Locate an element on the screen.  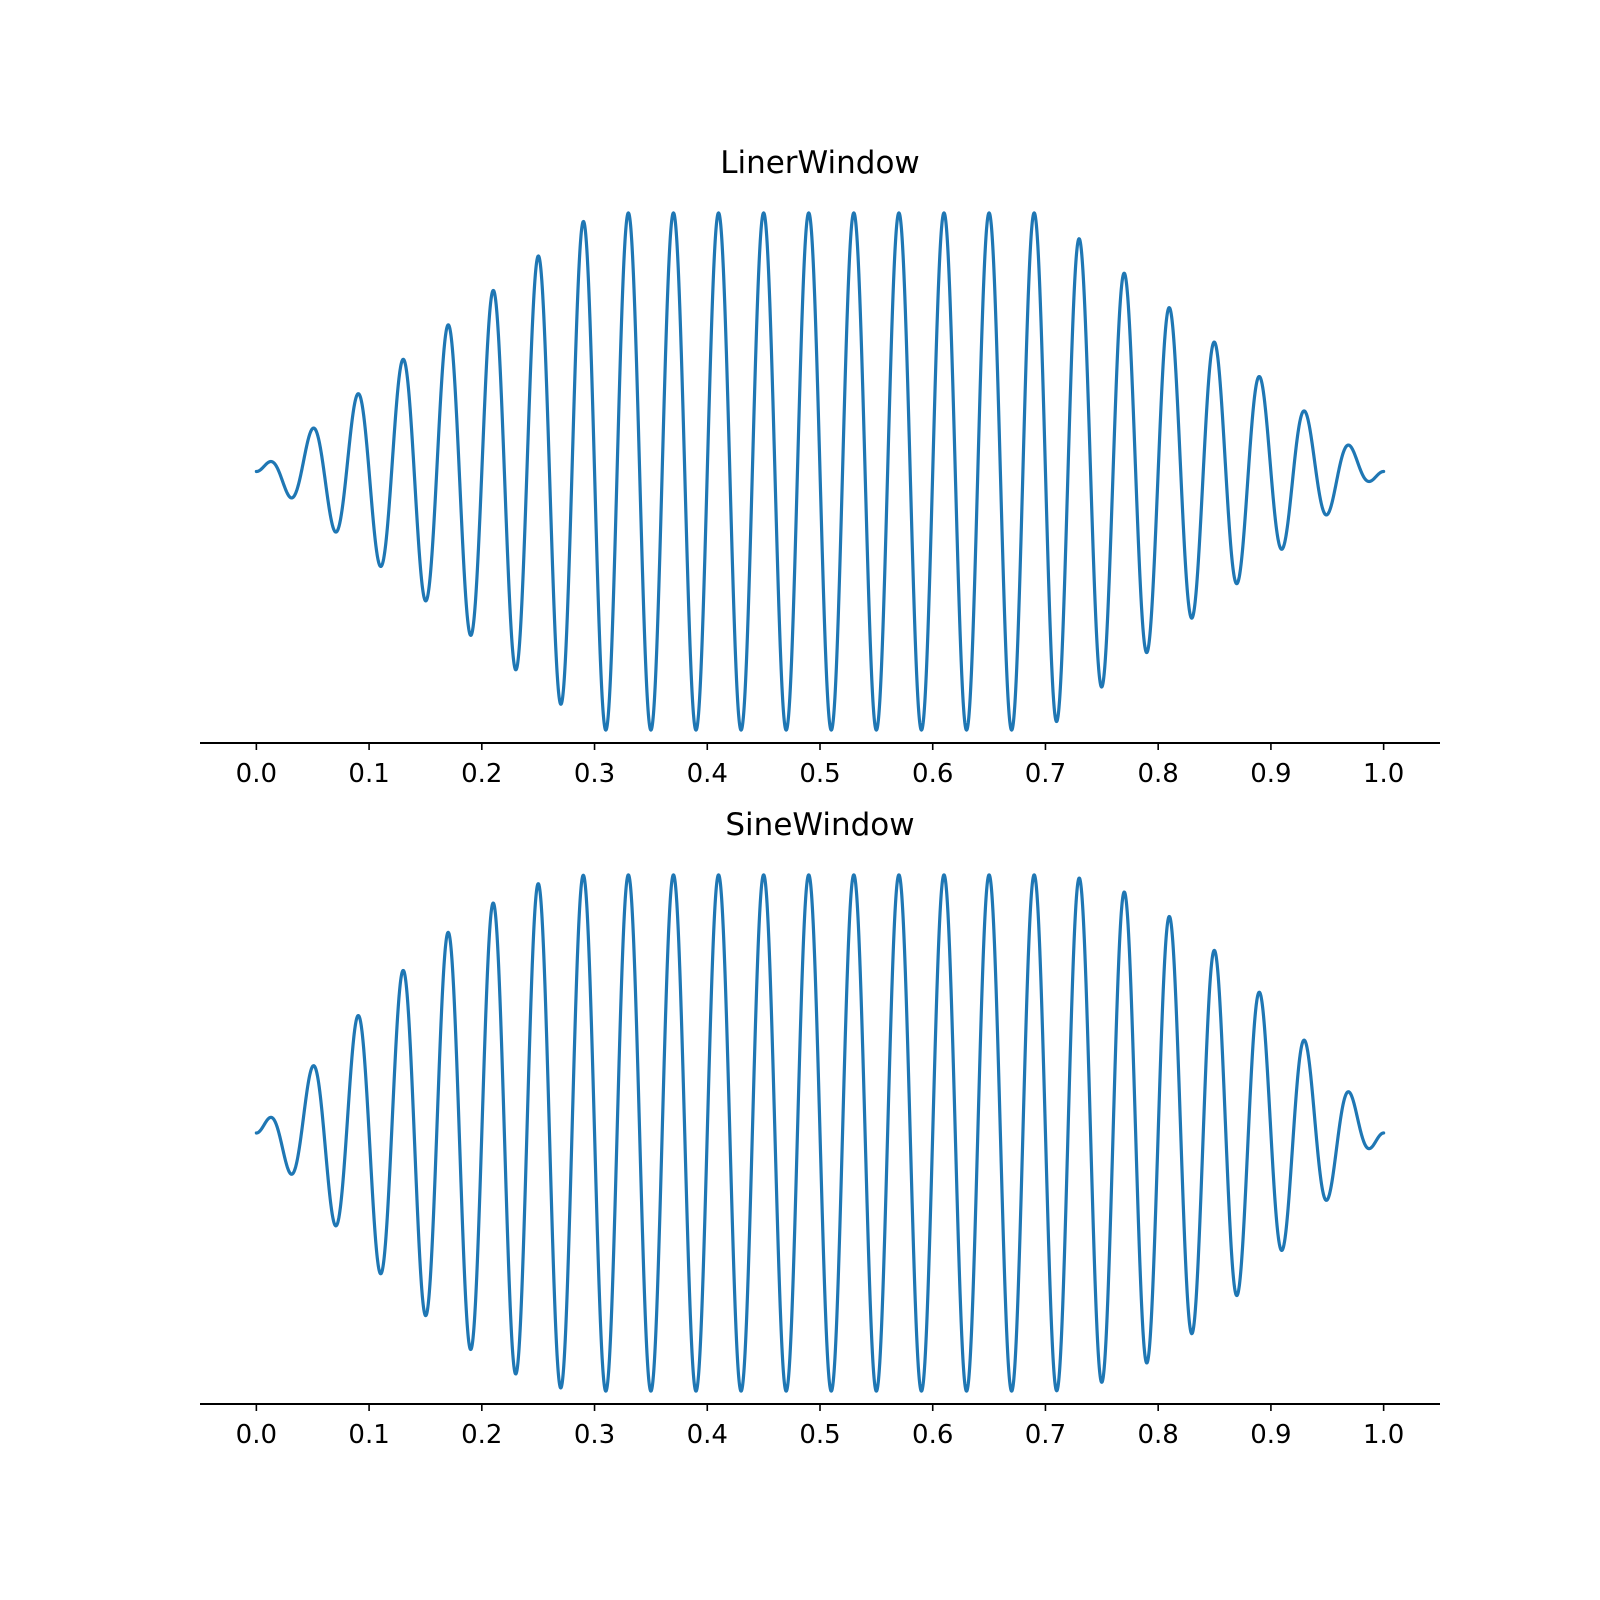
sinewindow-x-tick-label: 0.9 is located at coordinates (1270, 1435).